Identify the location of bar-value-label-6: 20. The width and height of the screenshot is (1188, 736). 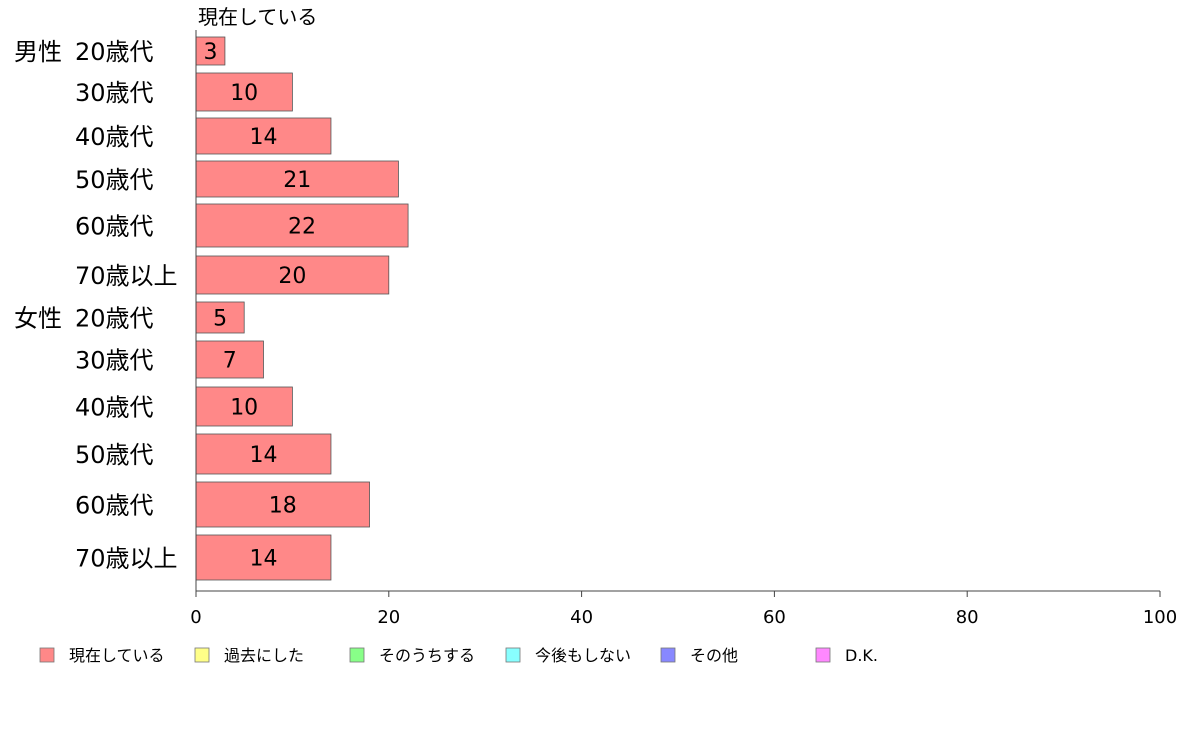
(292, 276).